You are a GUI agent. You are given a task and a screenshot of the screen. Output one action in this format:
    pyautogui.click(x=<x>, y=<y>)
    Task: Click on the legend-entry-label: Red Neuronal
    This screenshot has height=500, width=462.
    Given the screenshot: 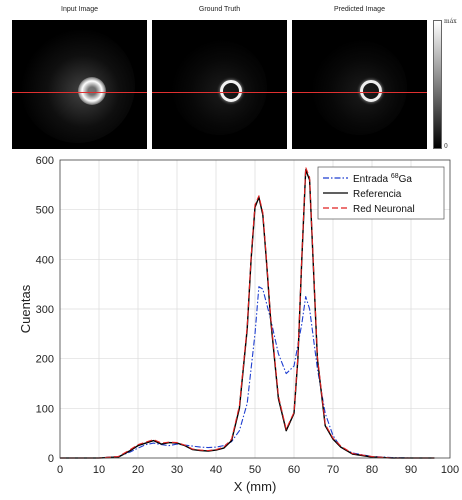 What is the action you would take?
    pyautogui.click(x=384, y=209)
    